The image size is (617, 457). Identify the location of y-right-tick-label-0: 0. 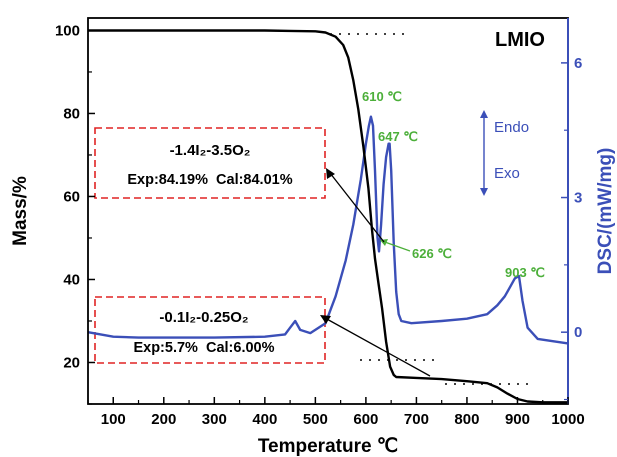
(578, 332).